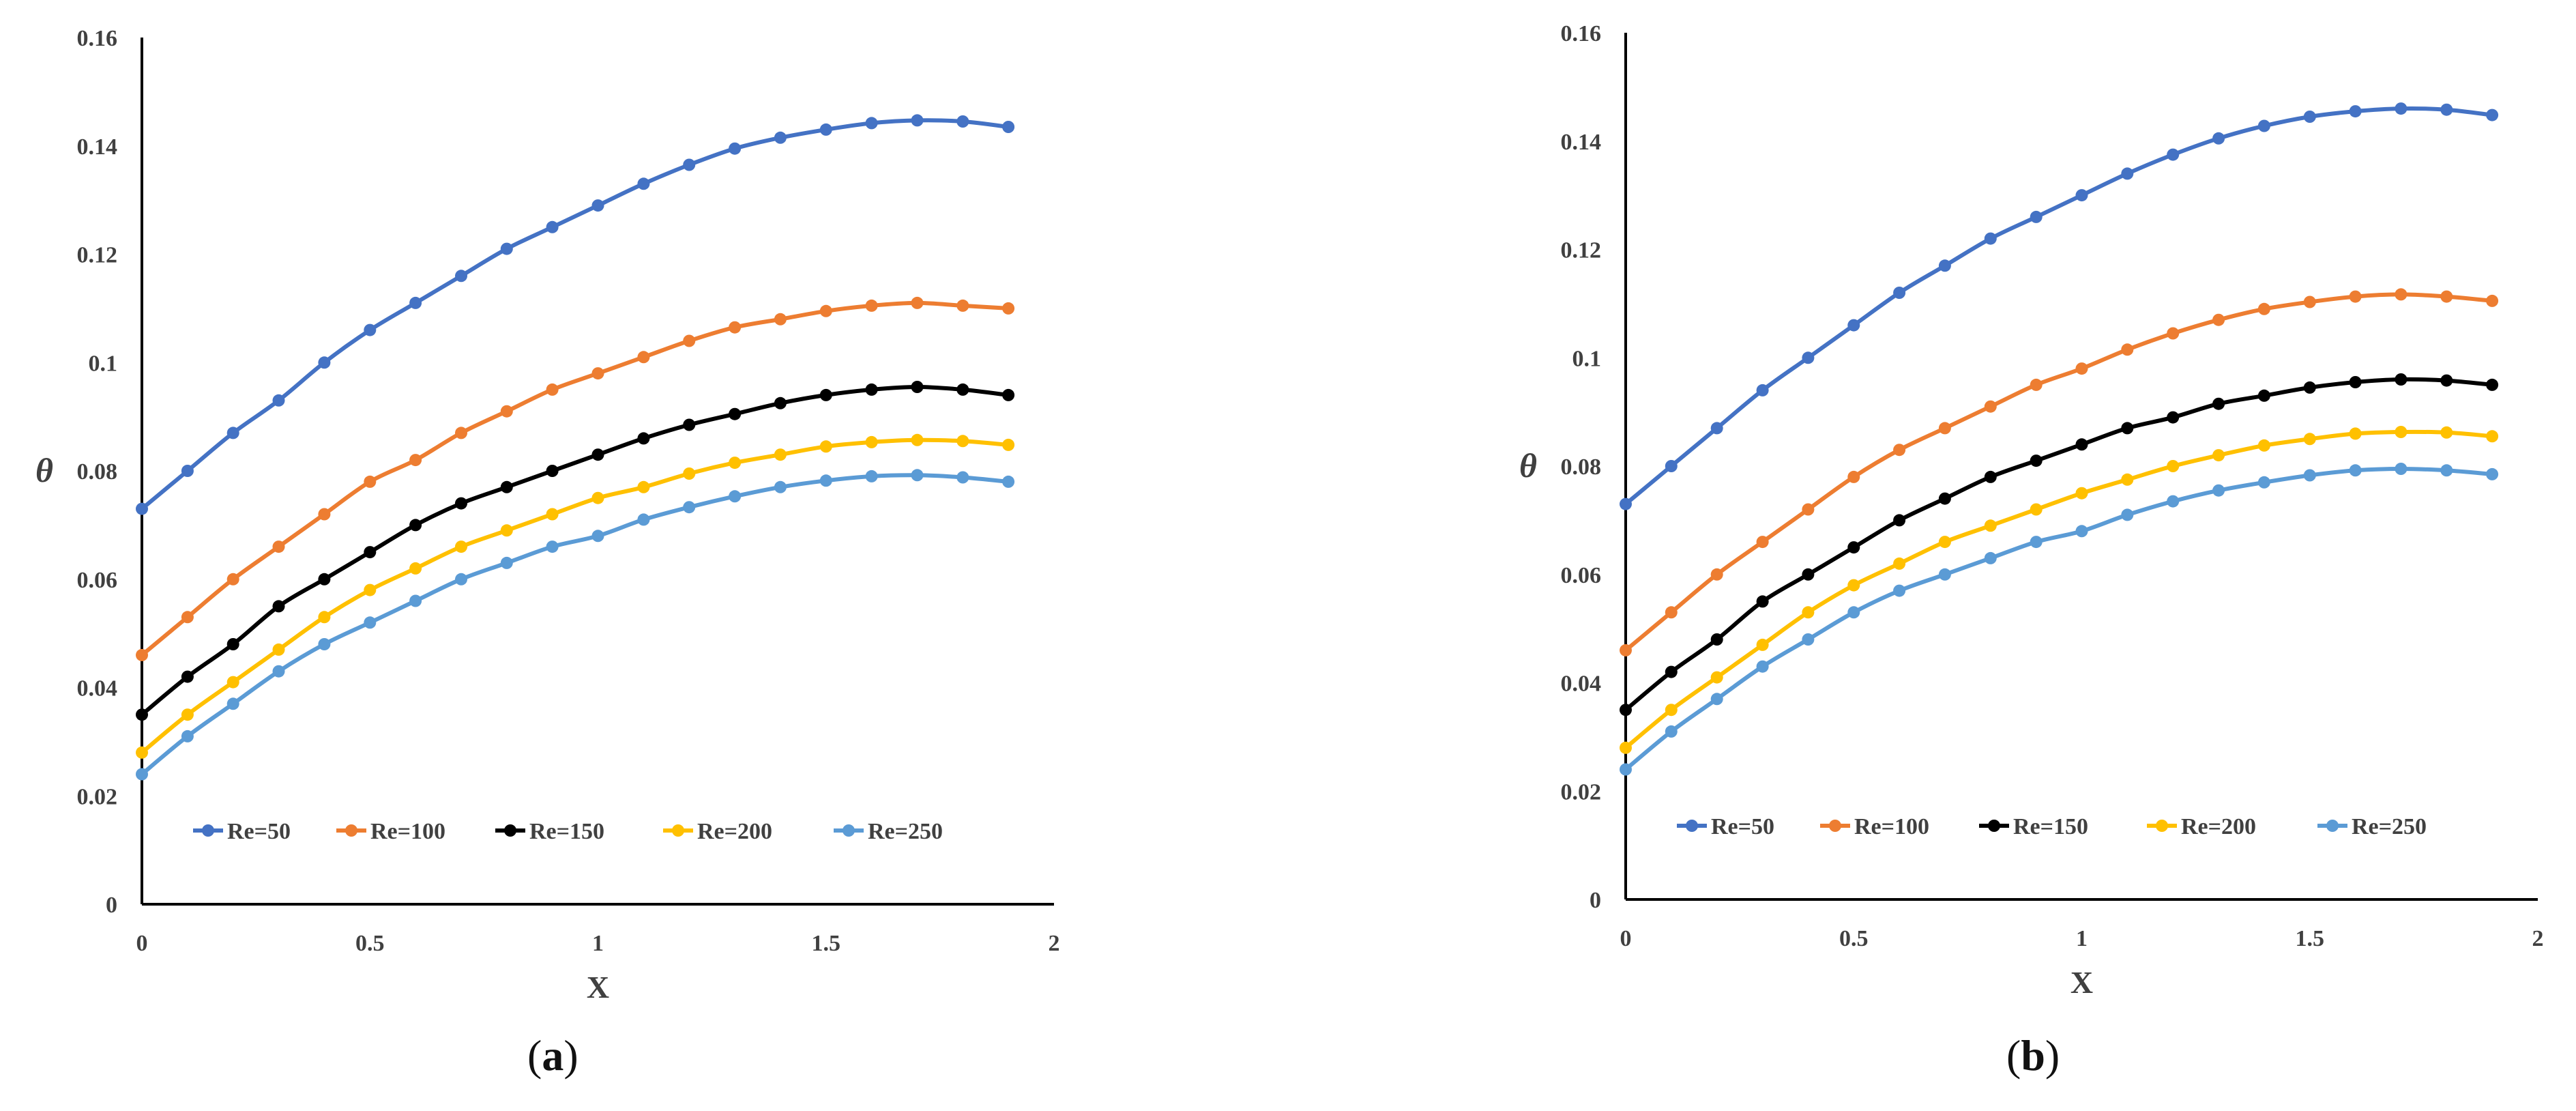 This screenshot has width=2576, height=1111. What do you see at coordinates (2033, 827) in the screenshot?
I see `legend-item: Re=150` at bounding box center [2033, 827].